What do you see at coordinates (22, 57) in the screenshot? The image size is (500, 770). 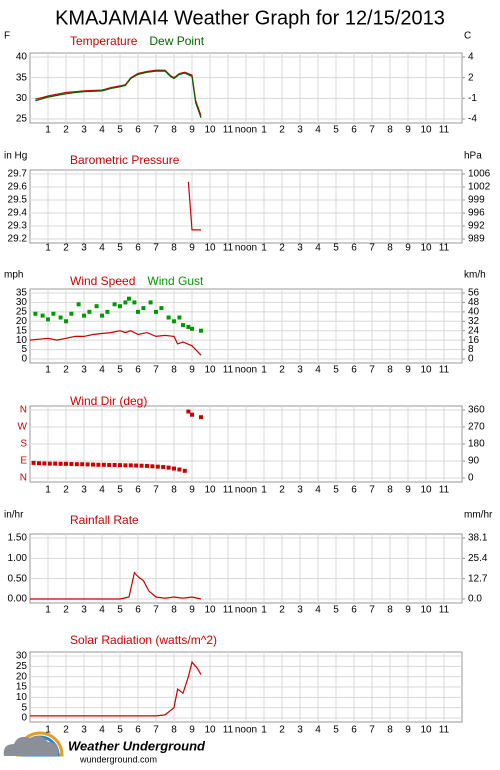 I see `y-tick-label: 40` at bounding box center [22, 57].